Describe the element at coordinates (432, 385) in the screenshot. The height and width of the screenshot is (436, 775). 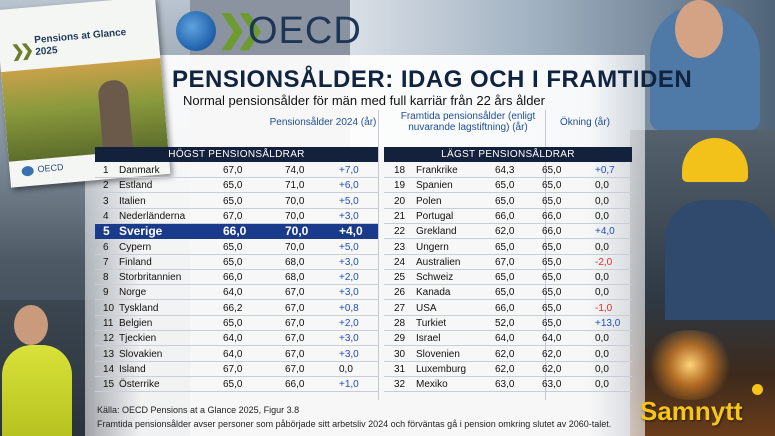
I see `row-country: Mexiko` at that location.